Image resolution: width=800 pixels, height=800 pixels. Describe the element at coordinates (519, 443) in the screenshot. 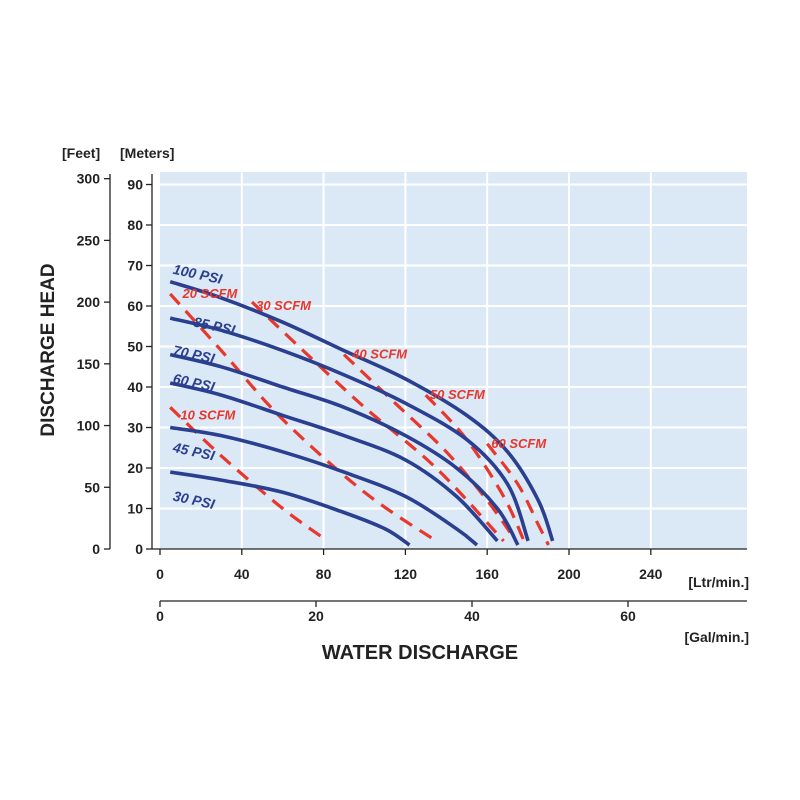

I see `series-label-60-scfm: 60 SCFM` at that location.